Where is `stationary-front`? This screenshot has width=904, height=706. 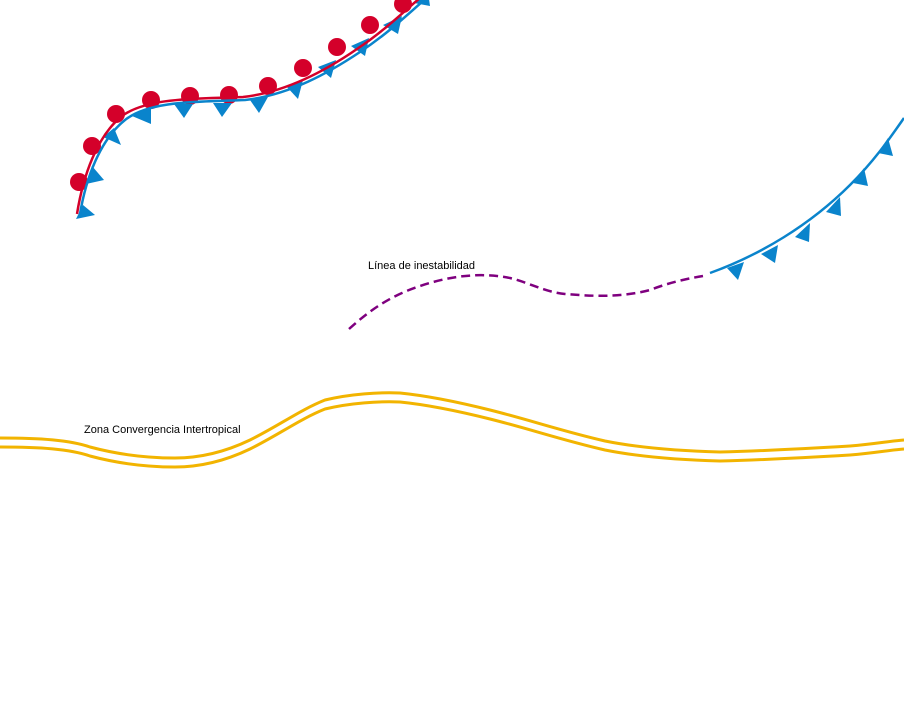
stationary-front is located at coordinates (250, 109).